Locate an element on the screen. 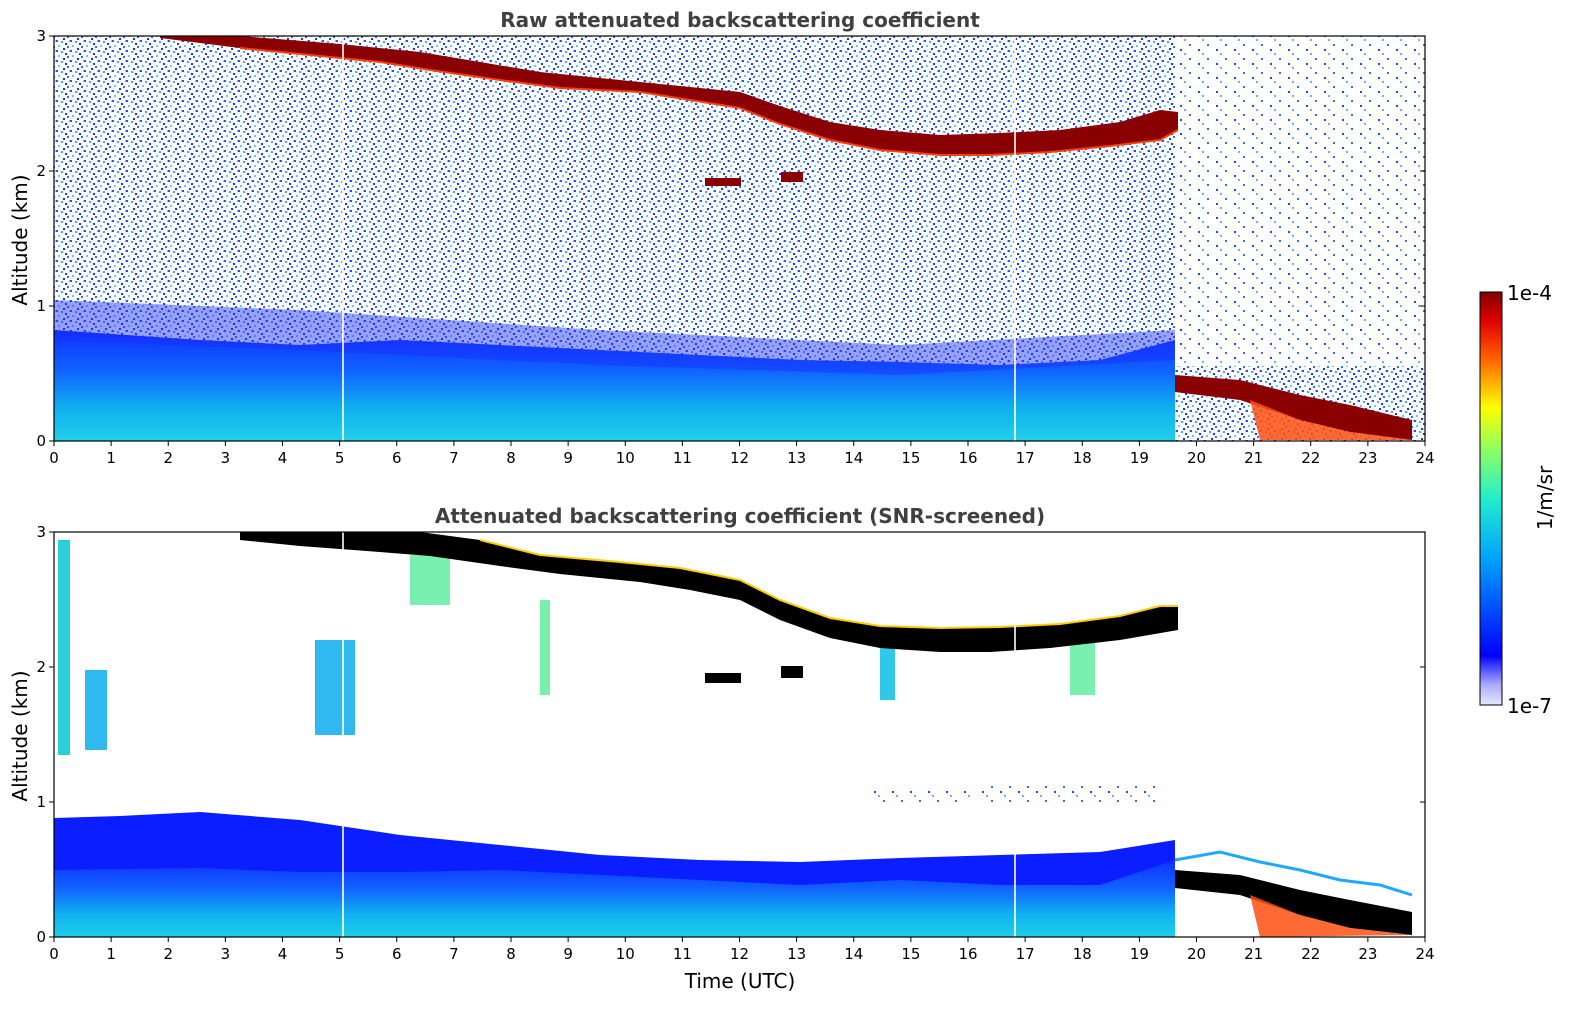 This screenshot has width=1595, height=1020. colorbar-min-label: 1e-7 is located at coordinates (1529, 706).